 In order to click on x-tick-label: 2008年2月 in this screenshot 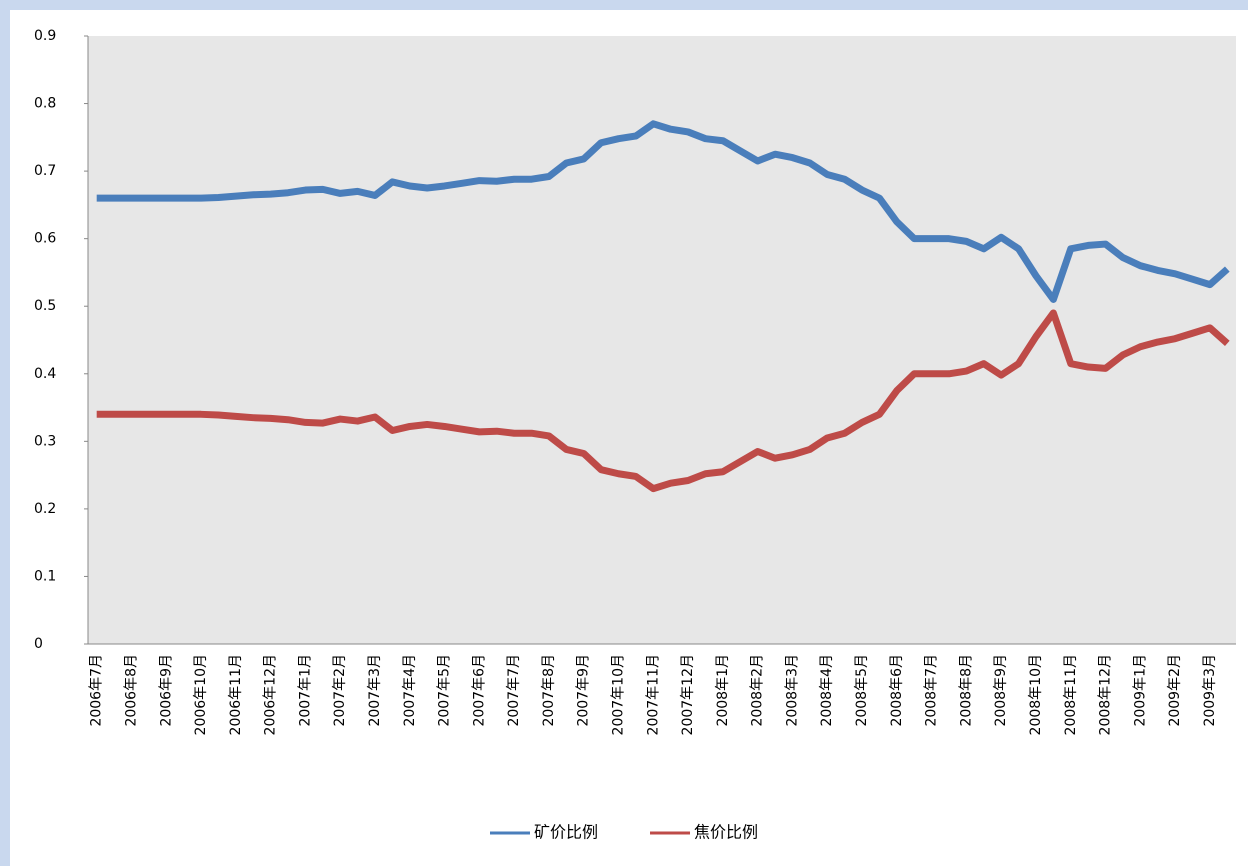, I will do `click(758, 690)`.